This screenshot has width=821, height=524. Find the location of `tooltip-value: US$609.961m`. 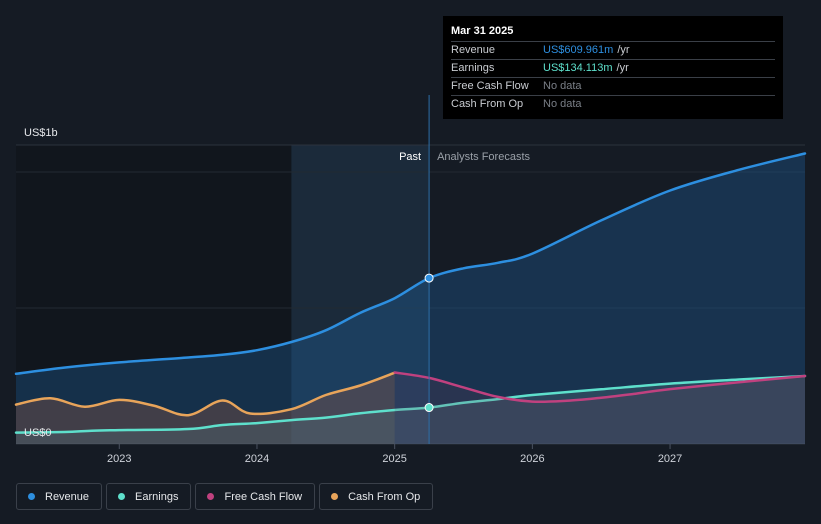

tooltip-value: US$609.961m is located at coordinates (578, 50).